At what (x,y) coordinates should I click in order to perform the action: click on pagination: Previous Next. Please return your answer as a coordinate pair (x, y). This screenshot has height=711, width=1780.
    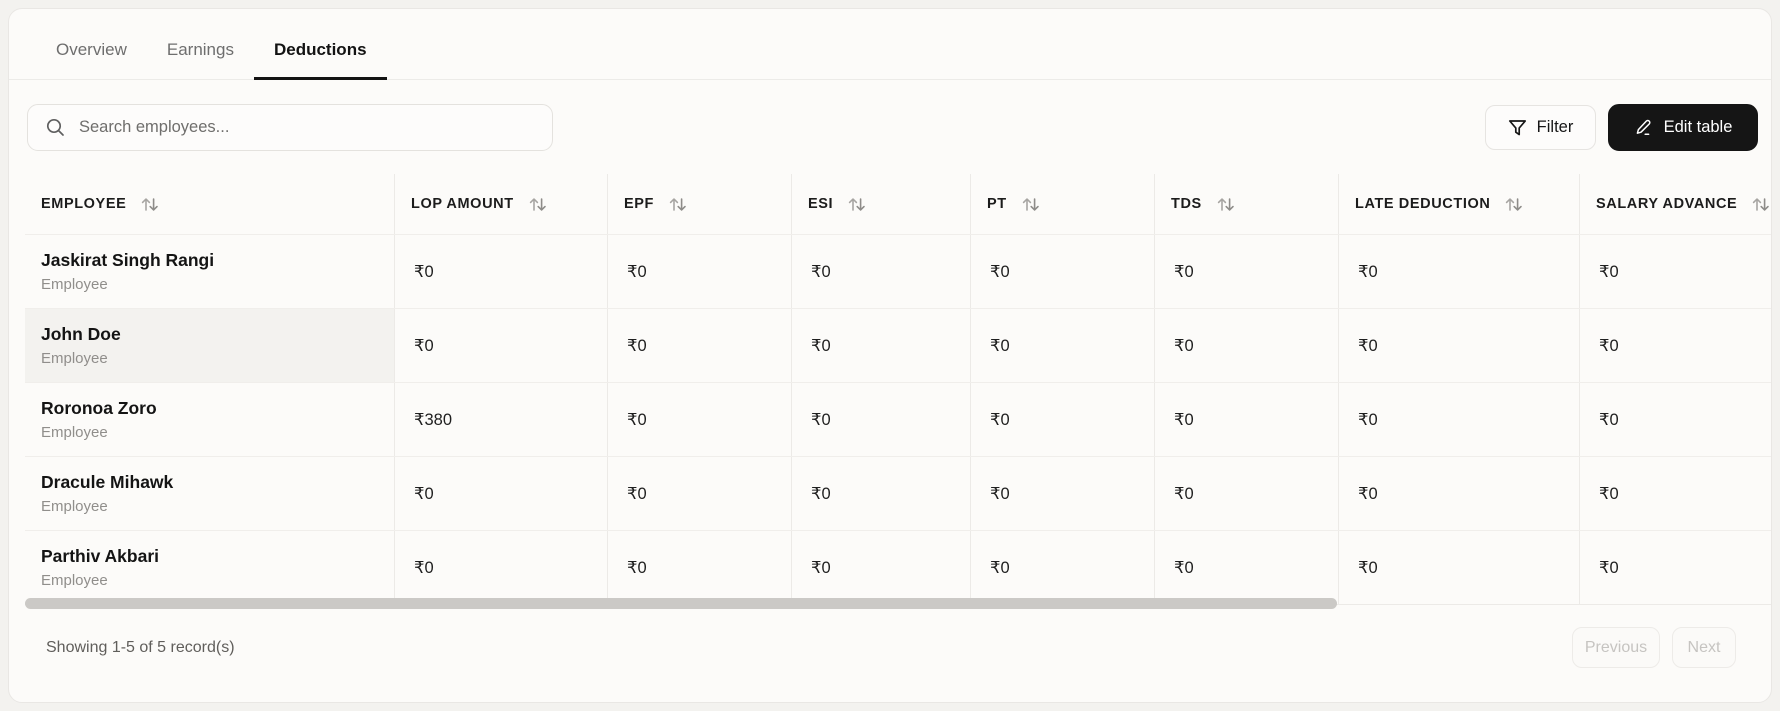
    Looking at the image, I should click on (1654, 647).